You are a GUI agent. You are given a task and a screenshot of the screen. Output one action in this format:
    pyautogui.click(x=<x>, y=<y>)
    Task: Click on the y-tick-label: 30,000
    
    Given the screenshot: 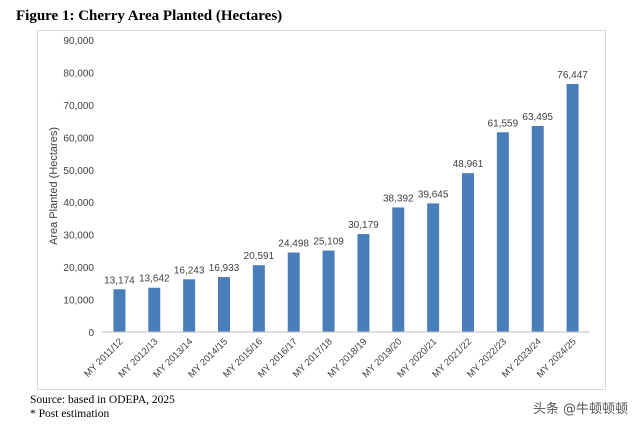 What is the action you would take?
    pyautogui.click(x=78, y=236)
    